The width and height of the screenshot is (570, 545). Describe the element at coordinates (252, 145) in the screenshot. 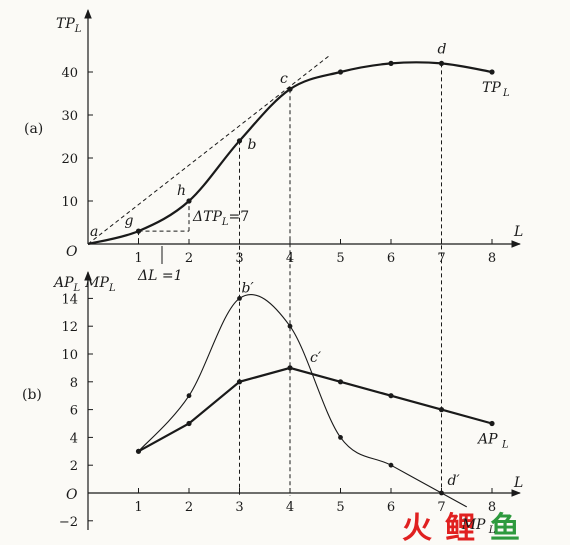

I see `point-label-b: b` at that location.